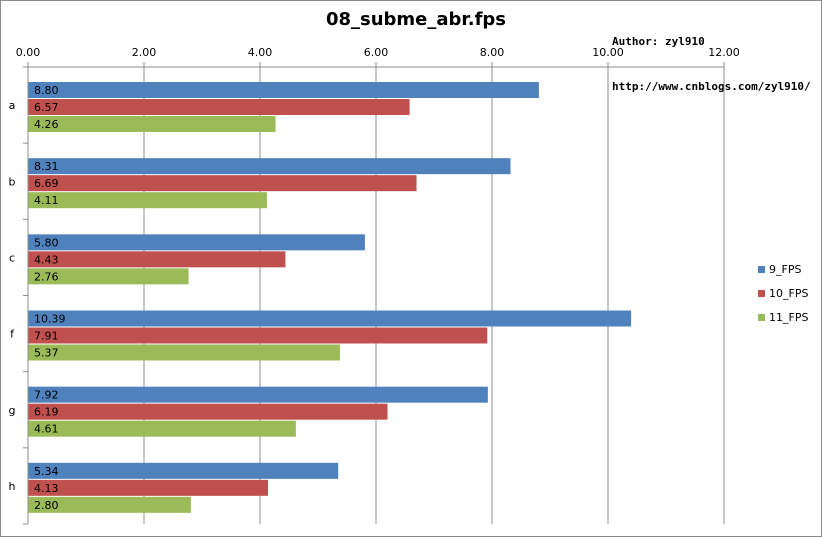 This screenshot has height=538, width=822. Describe the element at coordinates (658, 41) in the screenshot. I see `author-text: Author: zyl910` at that location.